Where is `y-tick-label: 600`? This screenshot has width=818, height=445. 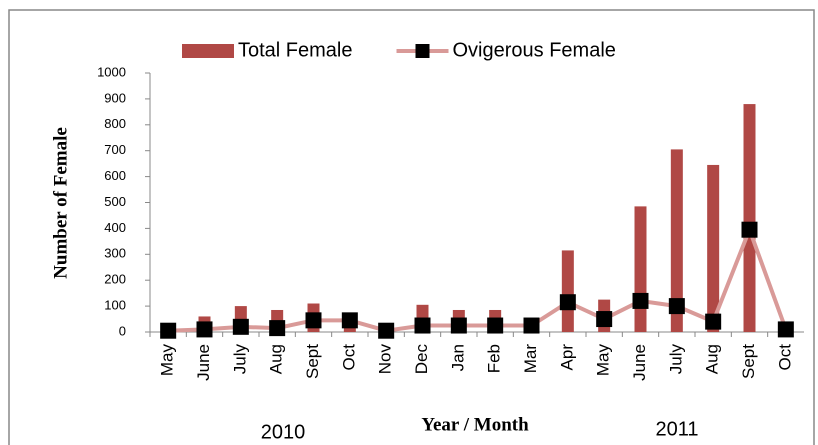 y-tick-label: 600 is located at coordinates (115, 175).